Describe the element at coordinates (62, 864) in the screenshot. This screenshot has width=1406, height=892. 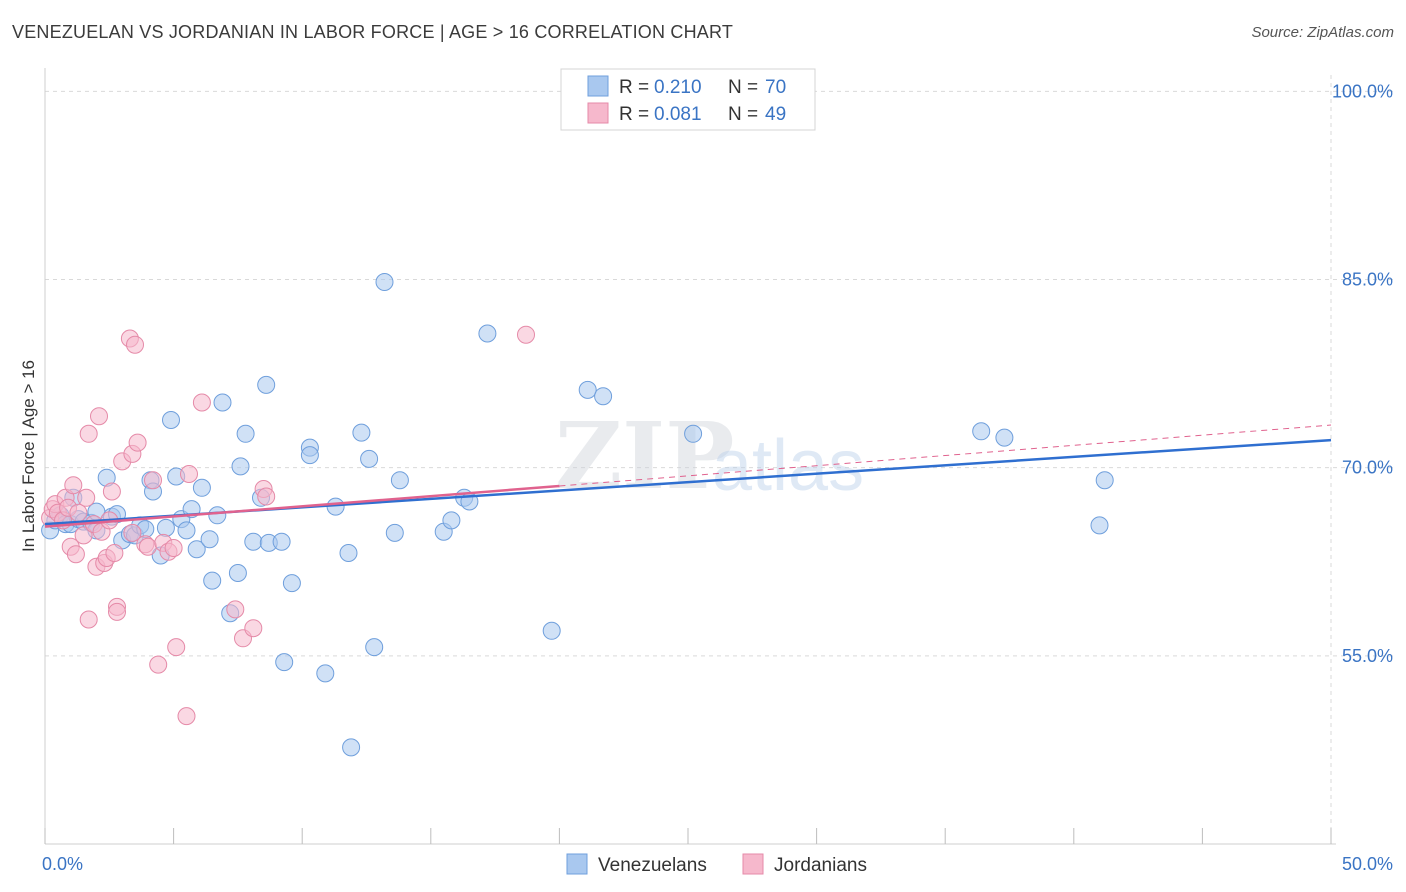
I see `x-tick-label: 0.0%` at that location.